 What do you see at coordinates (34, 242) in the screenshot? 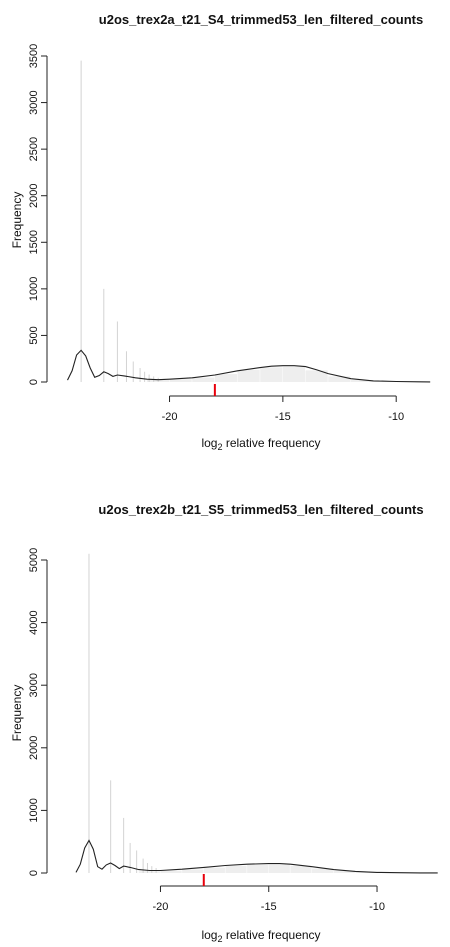
I see `y-tick-label: 1500` at bounding box center [34, 242].